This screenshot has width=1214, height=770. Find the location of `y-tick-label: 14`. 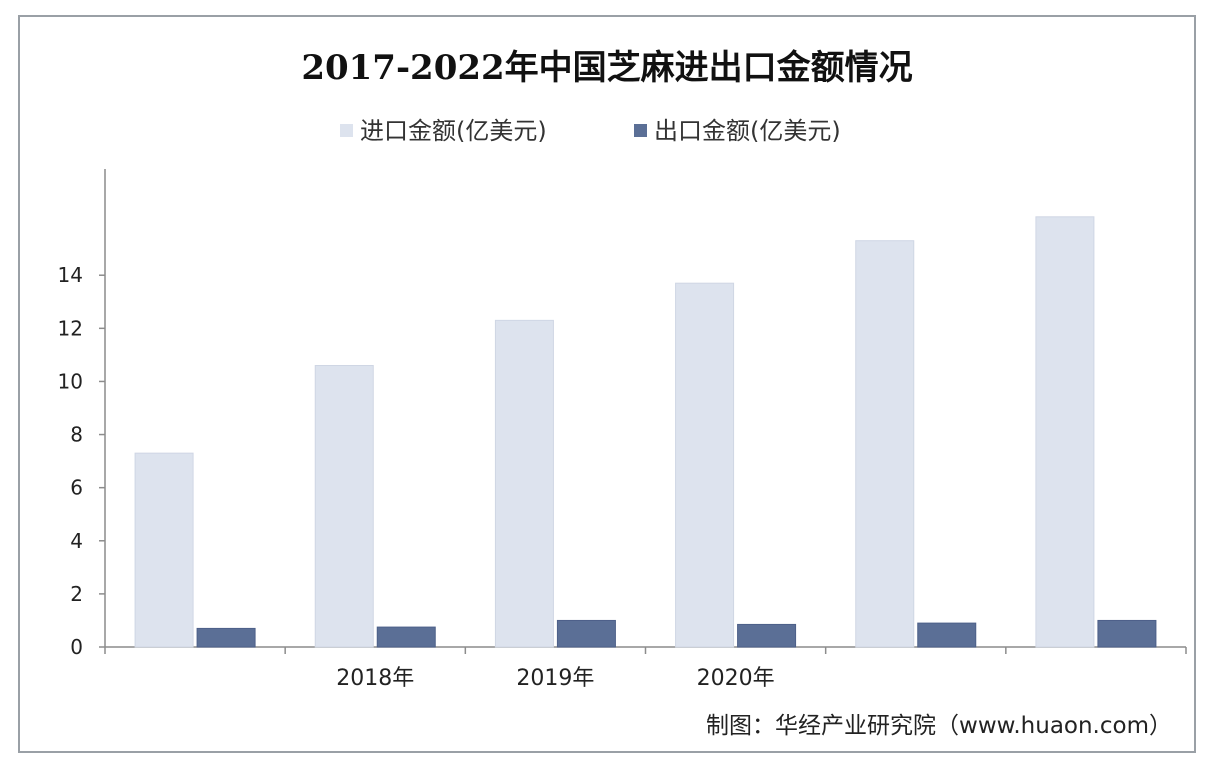

y-tick-label: 14 is located at coordinates (70, 275).